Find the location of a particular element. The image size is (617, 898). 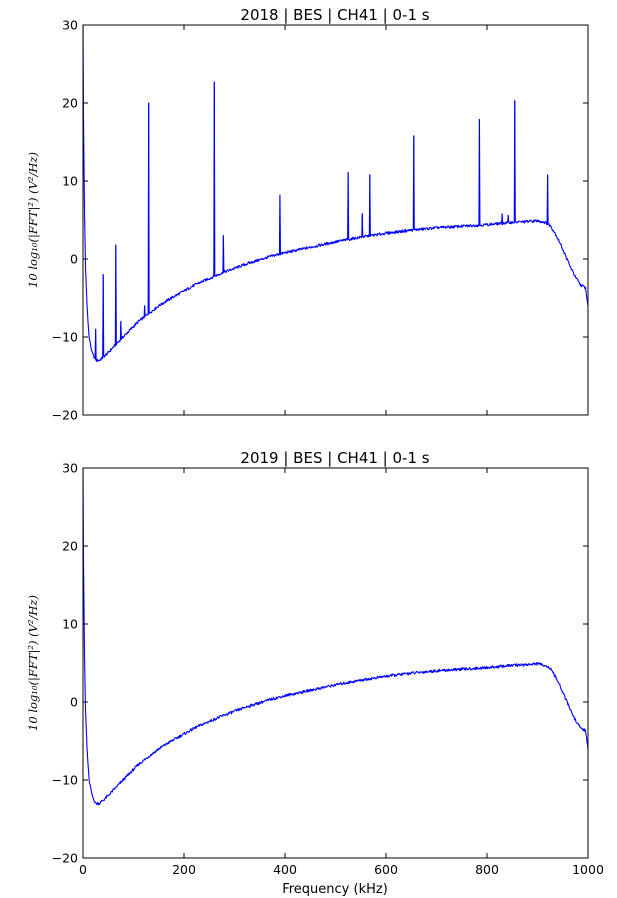

x-tick-label: 1000 is located at coordinates (588, 869).